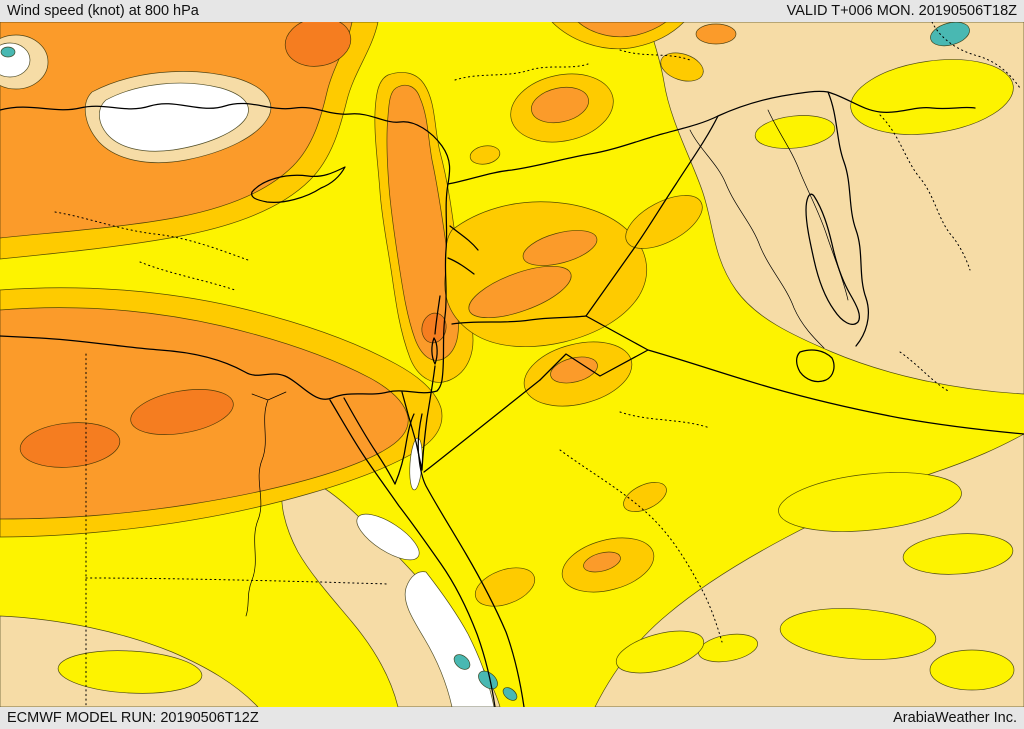 This screenshot has height=729, width=1024. I want to click on red-sea-white, so click(449, 639).